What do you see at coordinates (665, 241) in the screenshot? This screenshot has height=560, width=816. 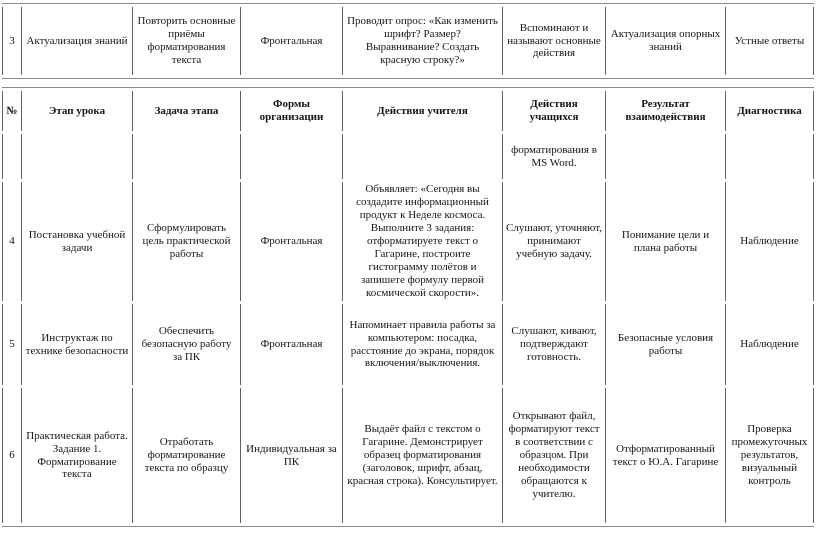 I see `table-cell: Понимание цели и плана работы` at bounding box center [665, 241].